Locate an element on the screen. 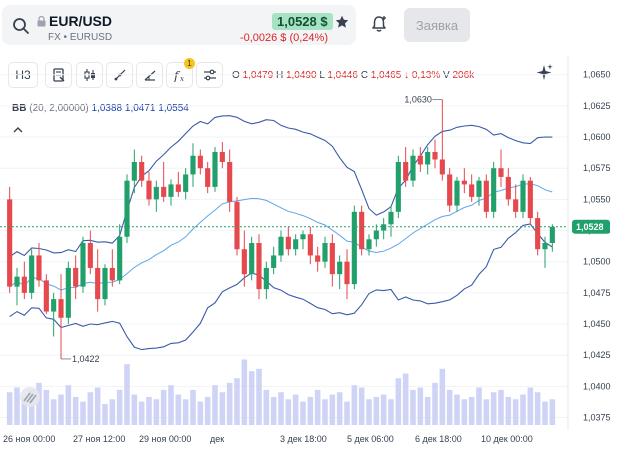 The image size is (620, 459). sparkles-icon is located at coordinates (544, 73).